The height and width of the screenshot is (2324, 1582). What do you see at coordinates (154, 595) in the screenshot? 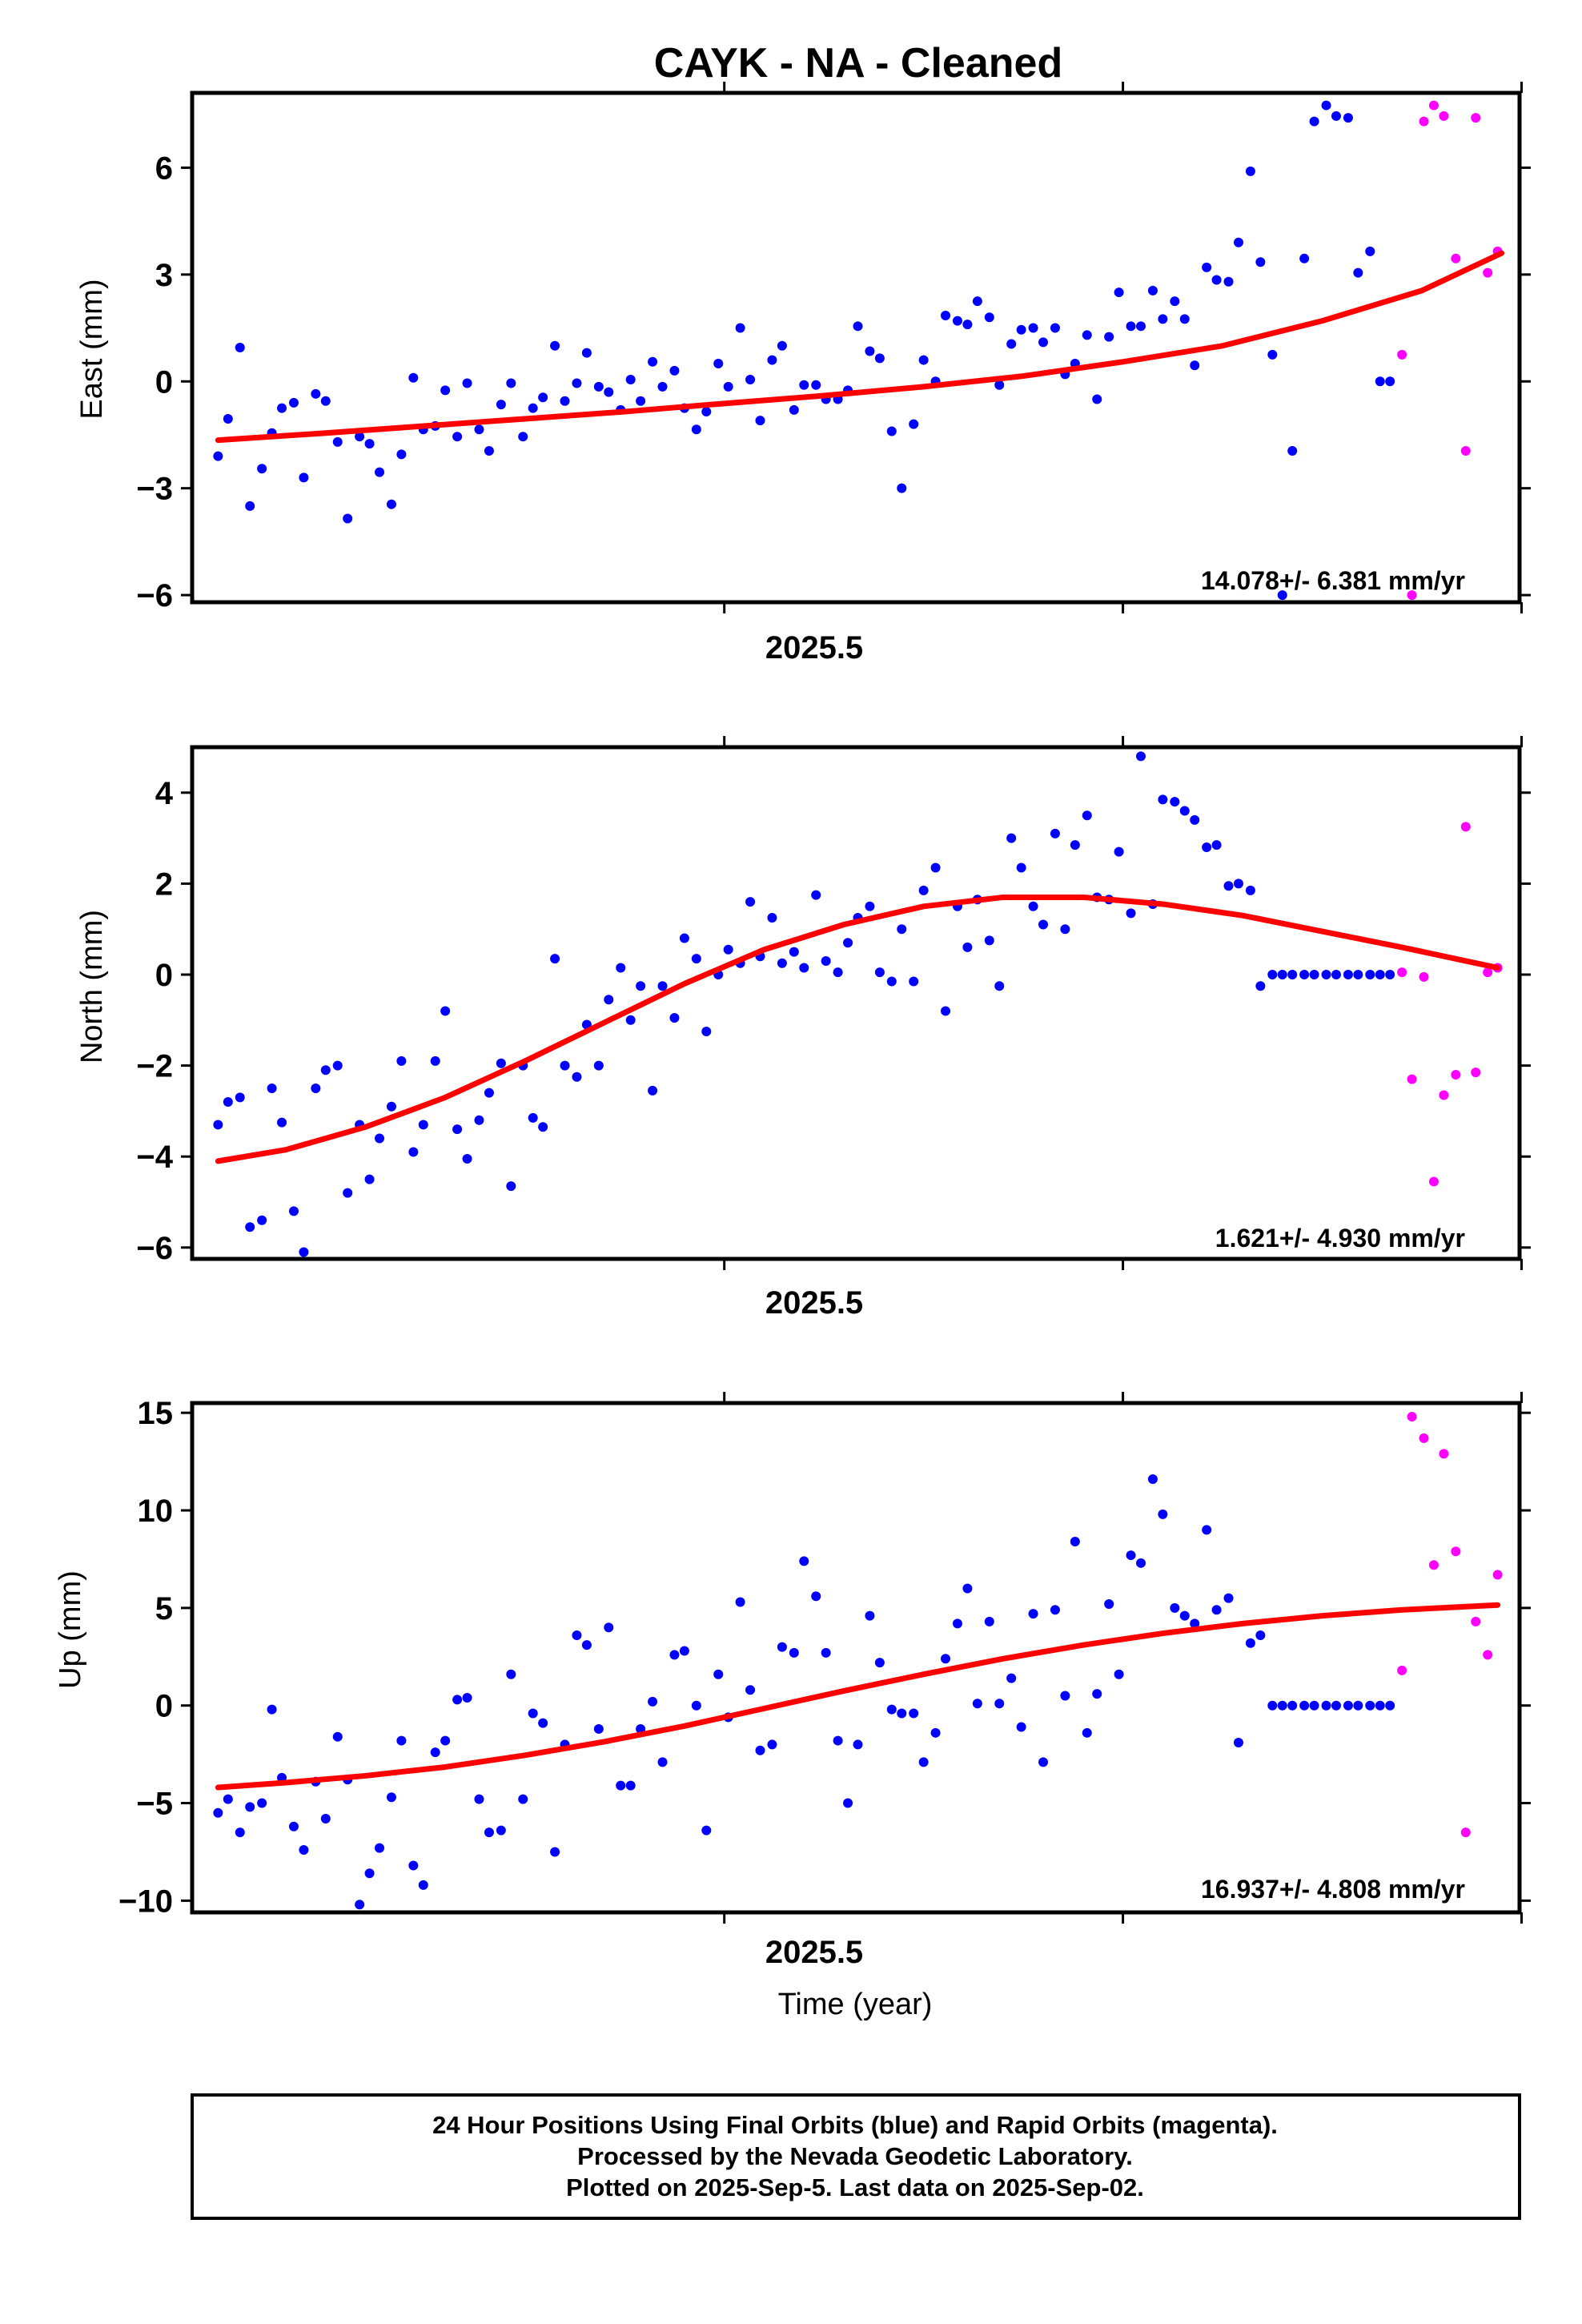
I see `east-y-tick-label: −6` at bounding box center [154, 595].